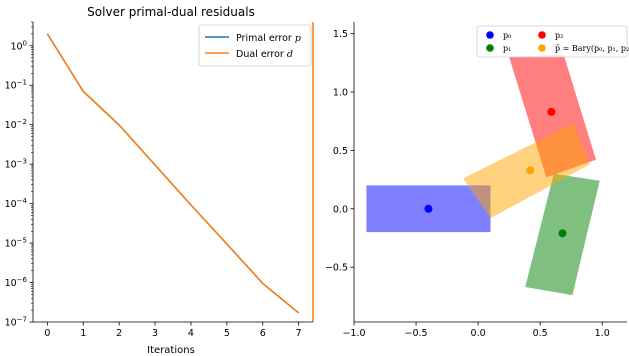 This screenshot has height=356, width=629. What do you see at coordinates (264, 54) in the screenshot?
I see `legend-label-dual: Dual error d` at bounding box center [264, 54].